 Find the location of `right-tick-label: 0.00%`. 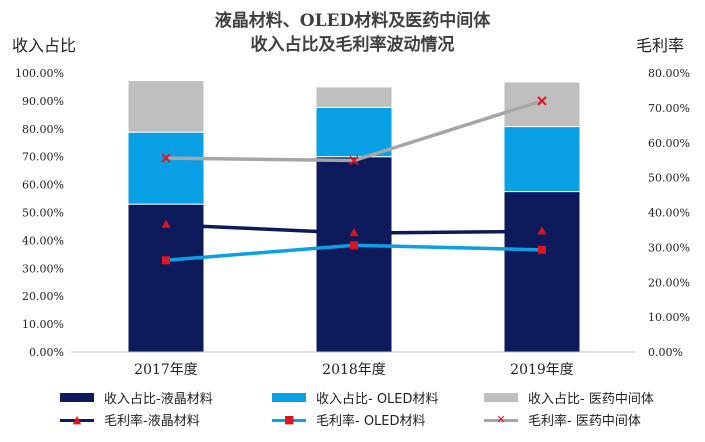

right-tick-label: 0.00% is located at coordinates (665, 352).